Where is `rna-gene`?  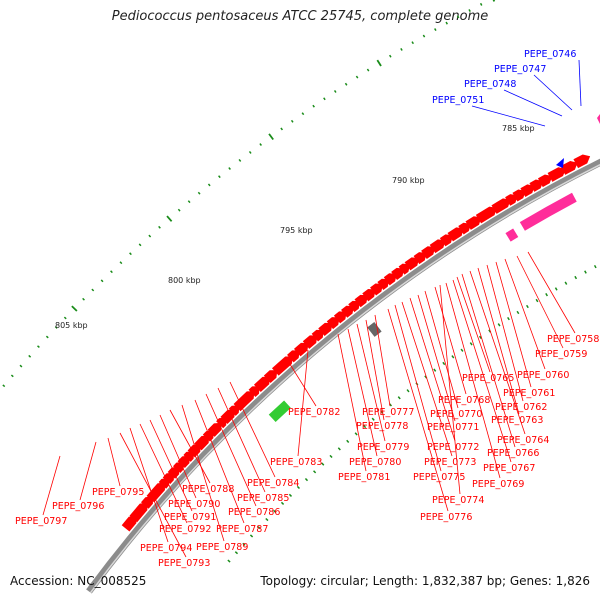 rna-gene is located at coordinates (279, 411).